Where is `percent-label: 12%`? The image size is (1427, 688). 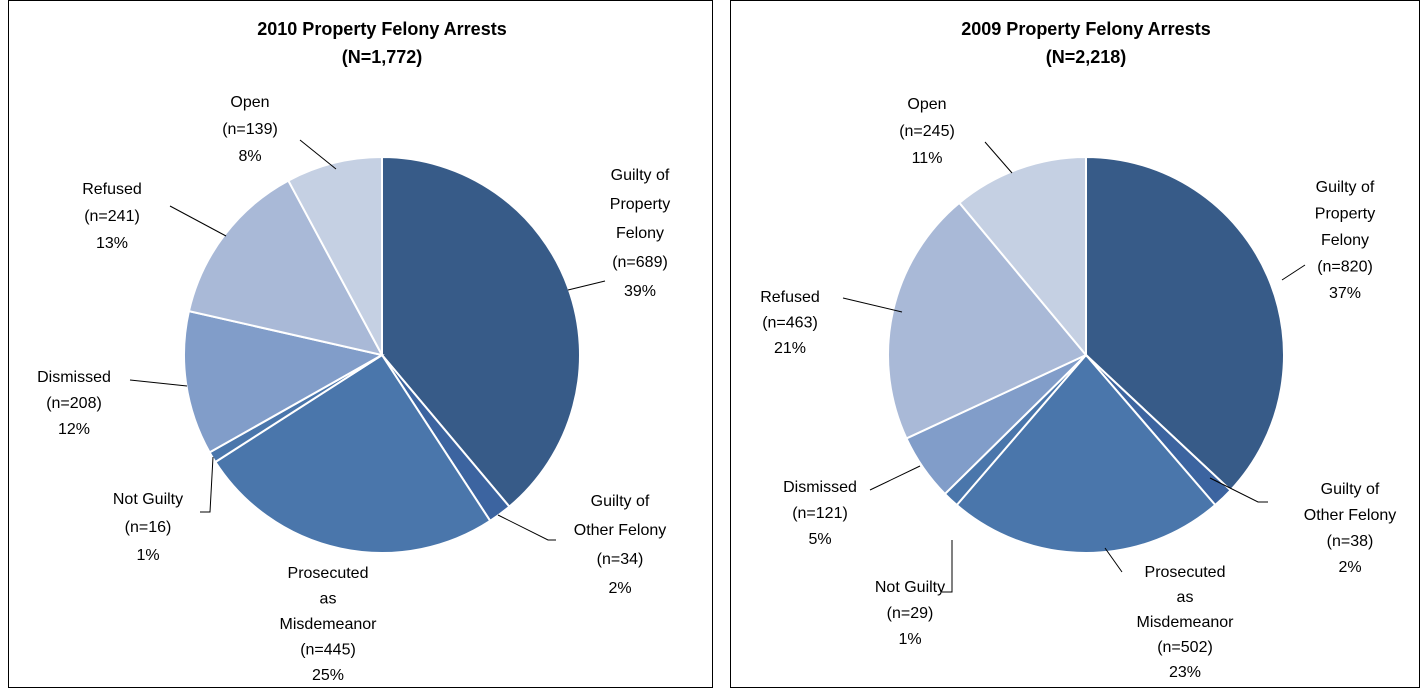 percent-label: 12% is located at coordinates (74, 429).